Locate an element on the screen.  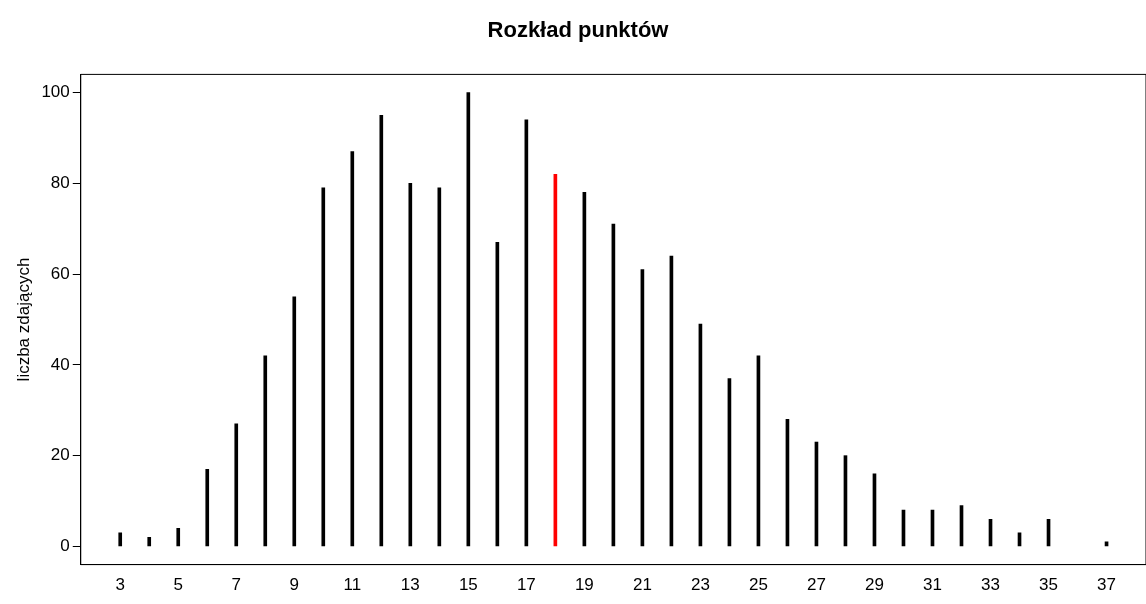
x-tick-label: 7 is located at coordinates (236, 585).